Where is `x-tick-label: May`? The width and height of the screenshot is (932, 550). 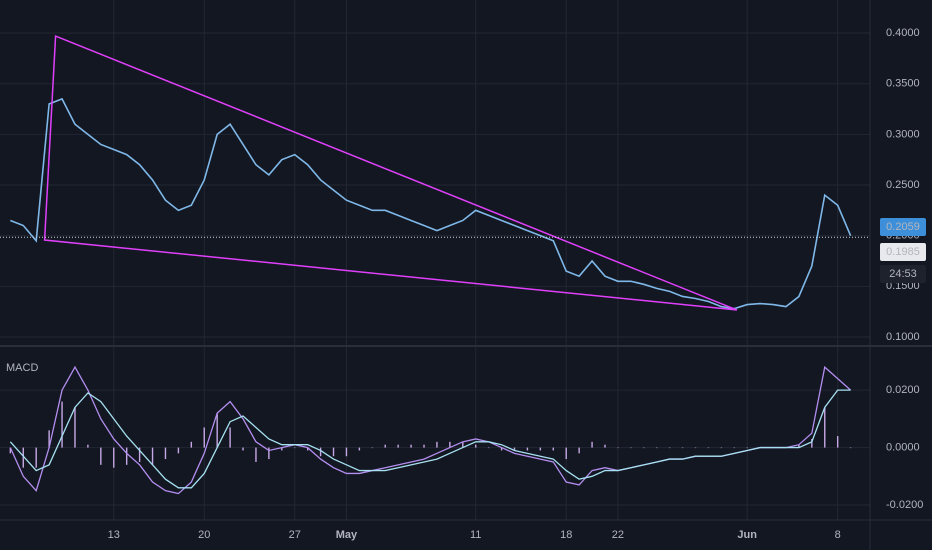
x-tick-label: May is located at coordinates (347, 535).